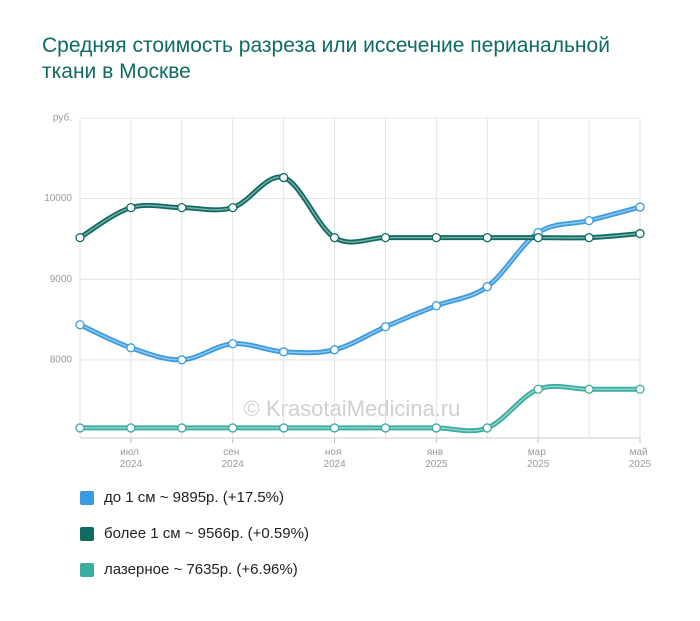 The height and width of the screenshot is (621, 700). What do you see at coordinates (538, 458) in the screenshot?
I see `x-tick-label: мар 2025` at bounding box center [538, 458].